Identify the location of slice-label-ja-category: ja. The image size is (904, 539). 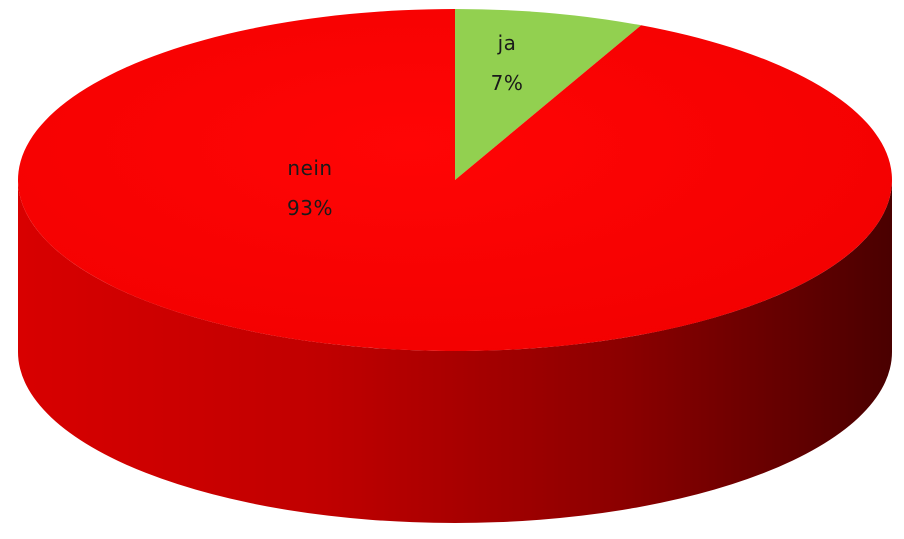
(507, 43).